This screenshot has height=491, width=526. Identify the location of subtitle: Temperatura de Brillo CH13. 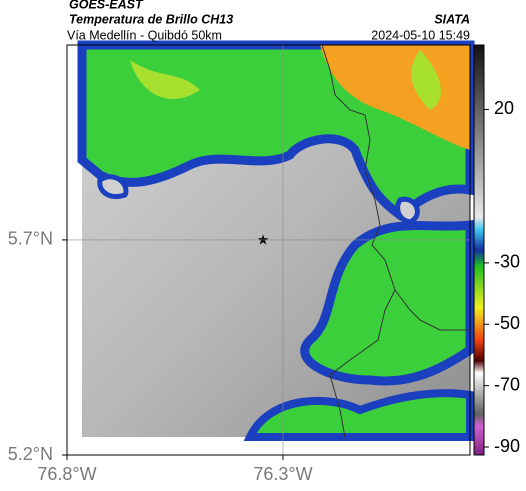
(151, 19).